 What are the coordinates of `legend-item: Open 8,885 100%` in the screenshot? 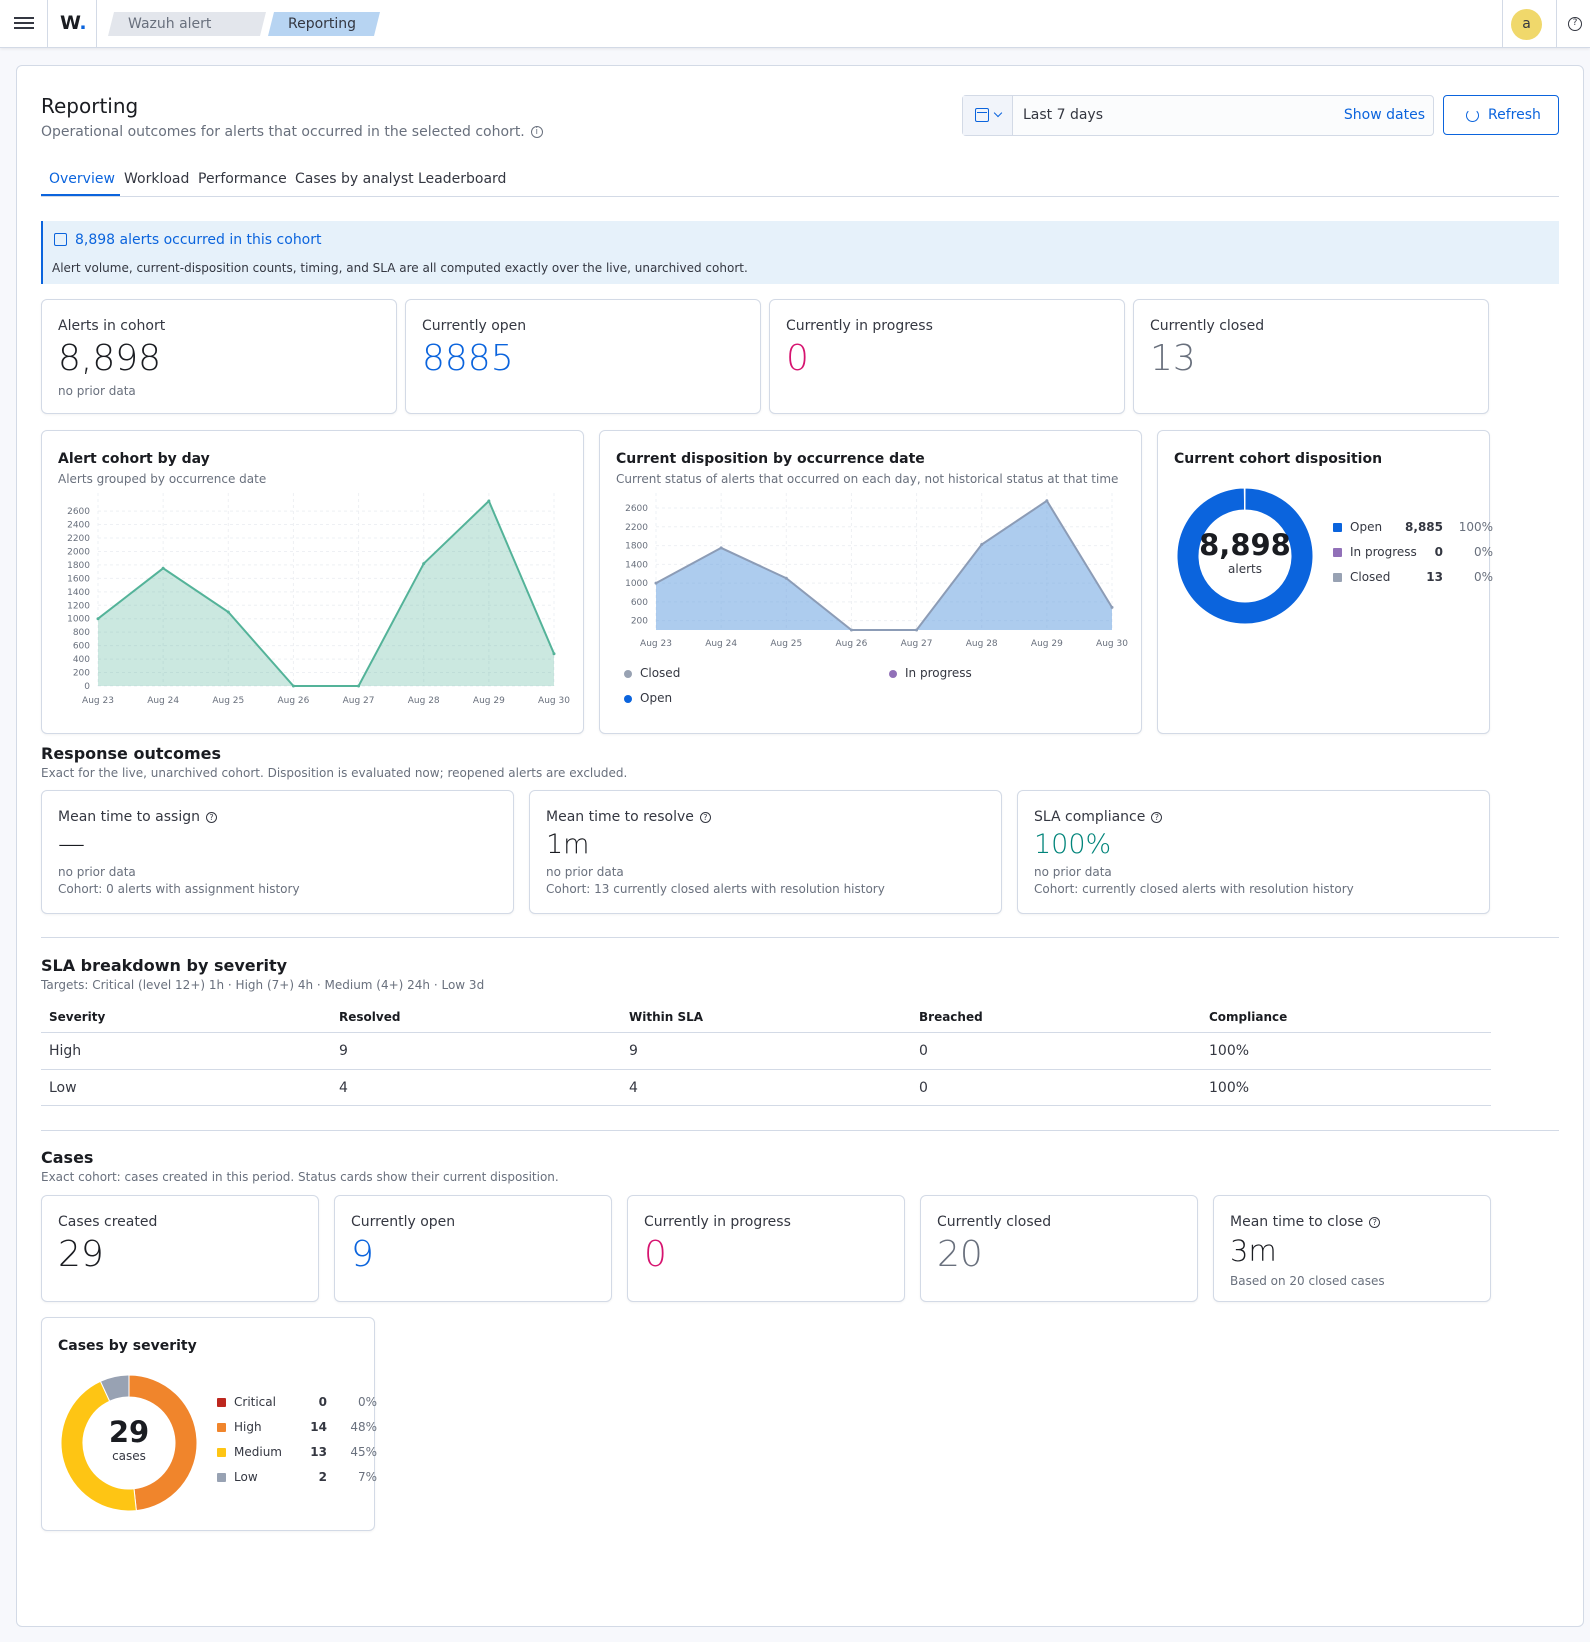 It's located at (1413, 527).